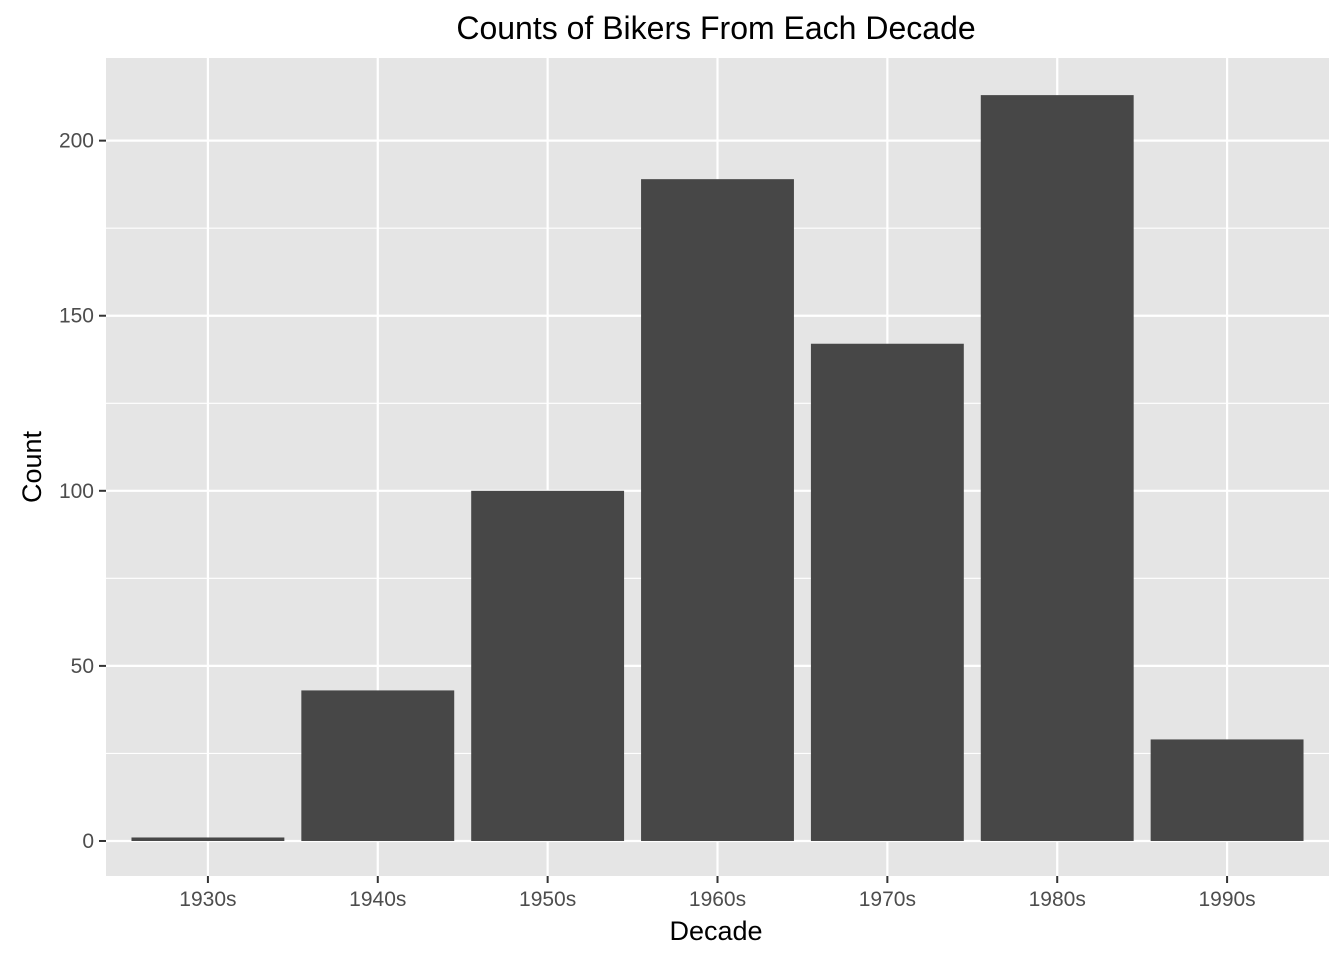  Describe the element at coordinates (76, 491) in the screenshot. I see `y-tick-label: 100` at that location.